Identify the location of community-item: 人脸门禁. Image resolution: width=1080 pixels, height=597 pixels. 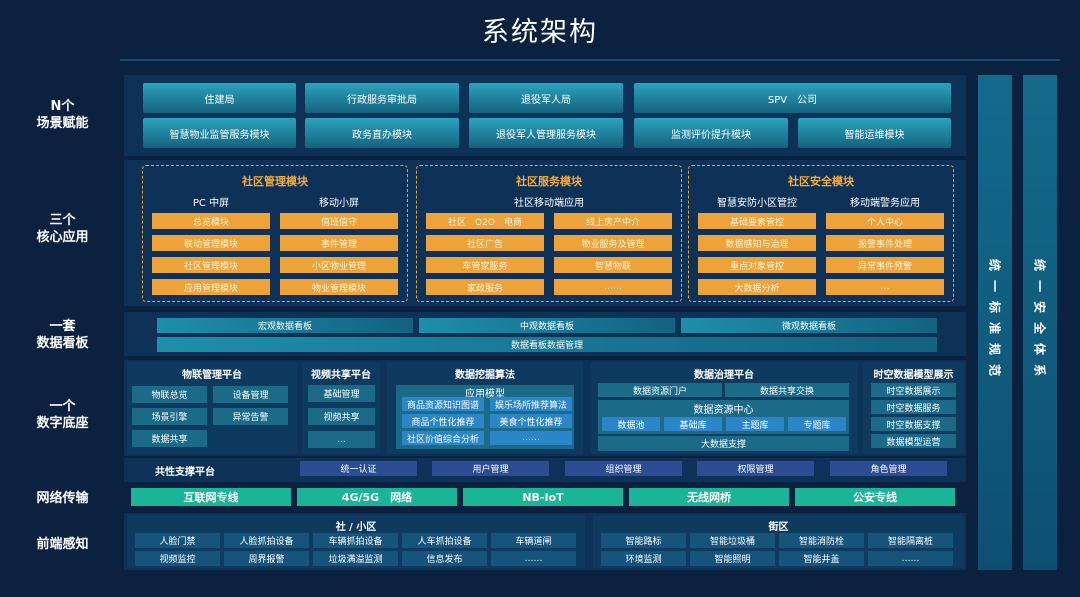
(177, 540).